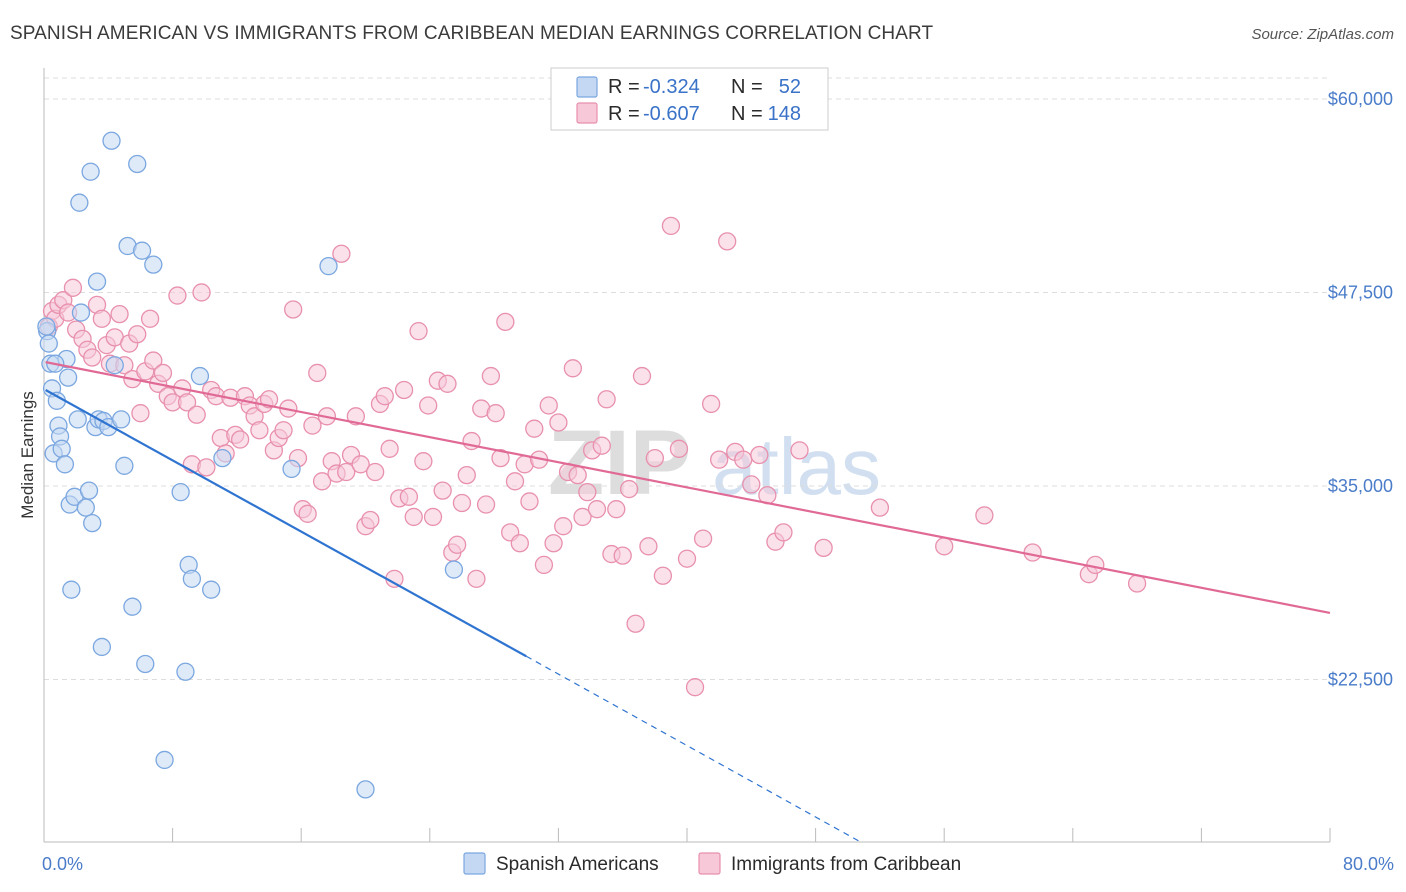  Describe the element at coordinates (1360, 389) in the screenshot. I see `y-tick-labels: $22,500 $35,000 $47,500 $60,000` at that location.